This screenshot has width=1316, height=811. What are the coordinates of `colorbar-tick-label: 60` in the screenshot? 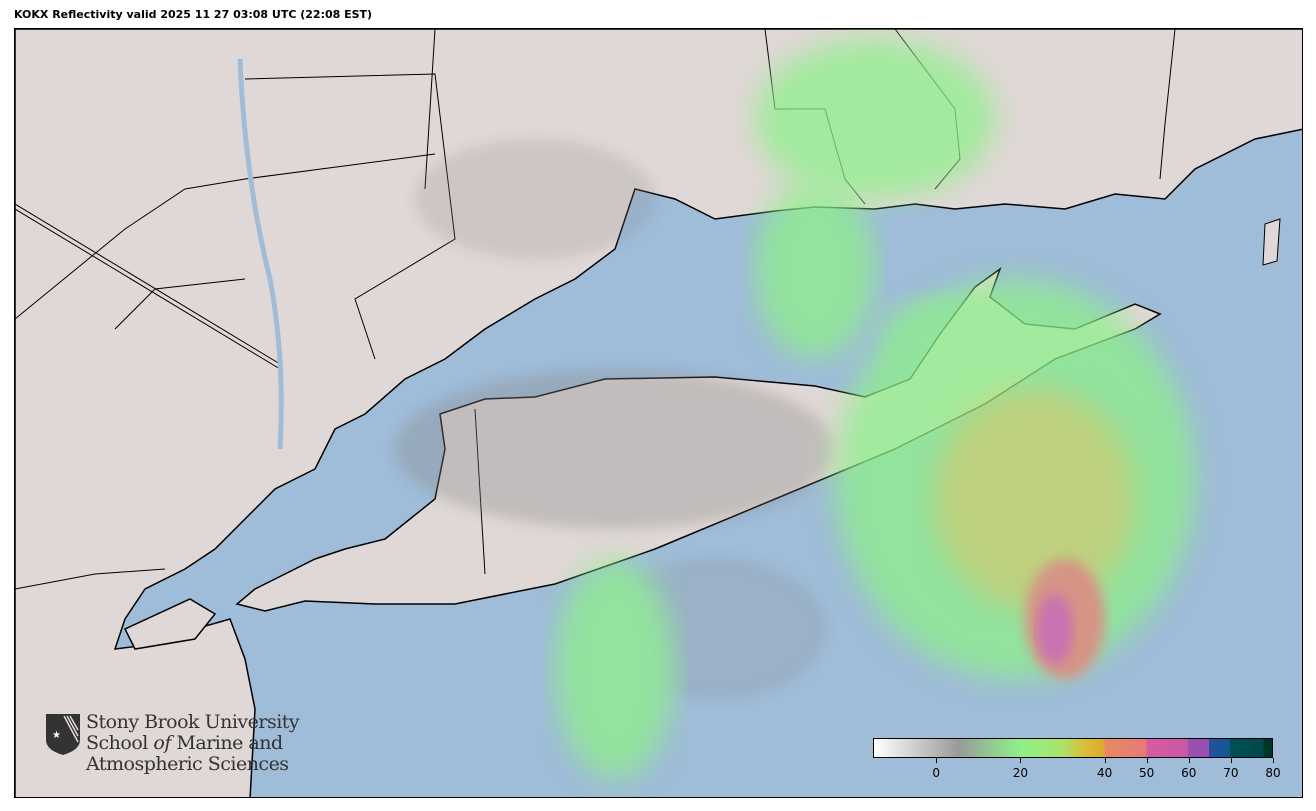 It's located at (1189, 773).